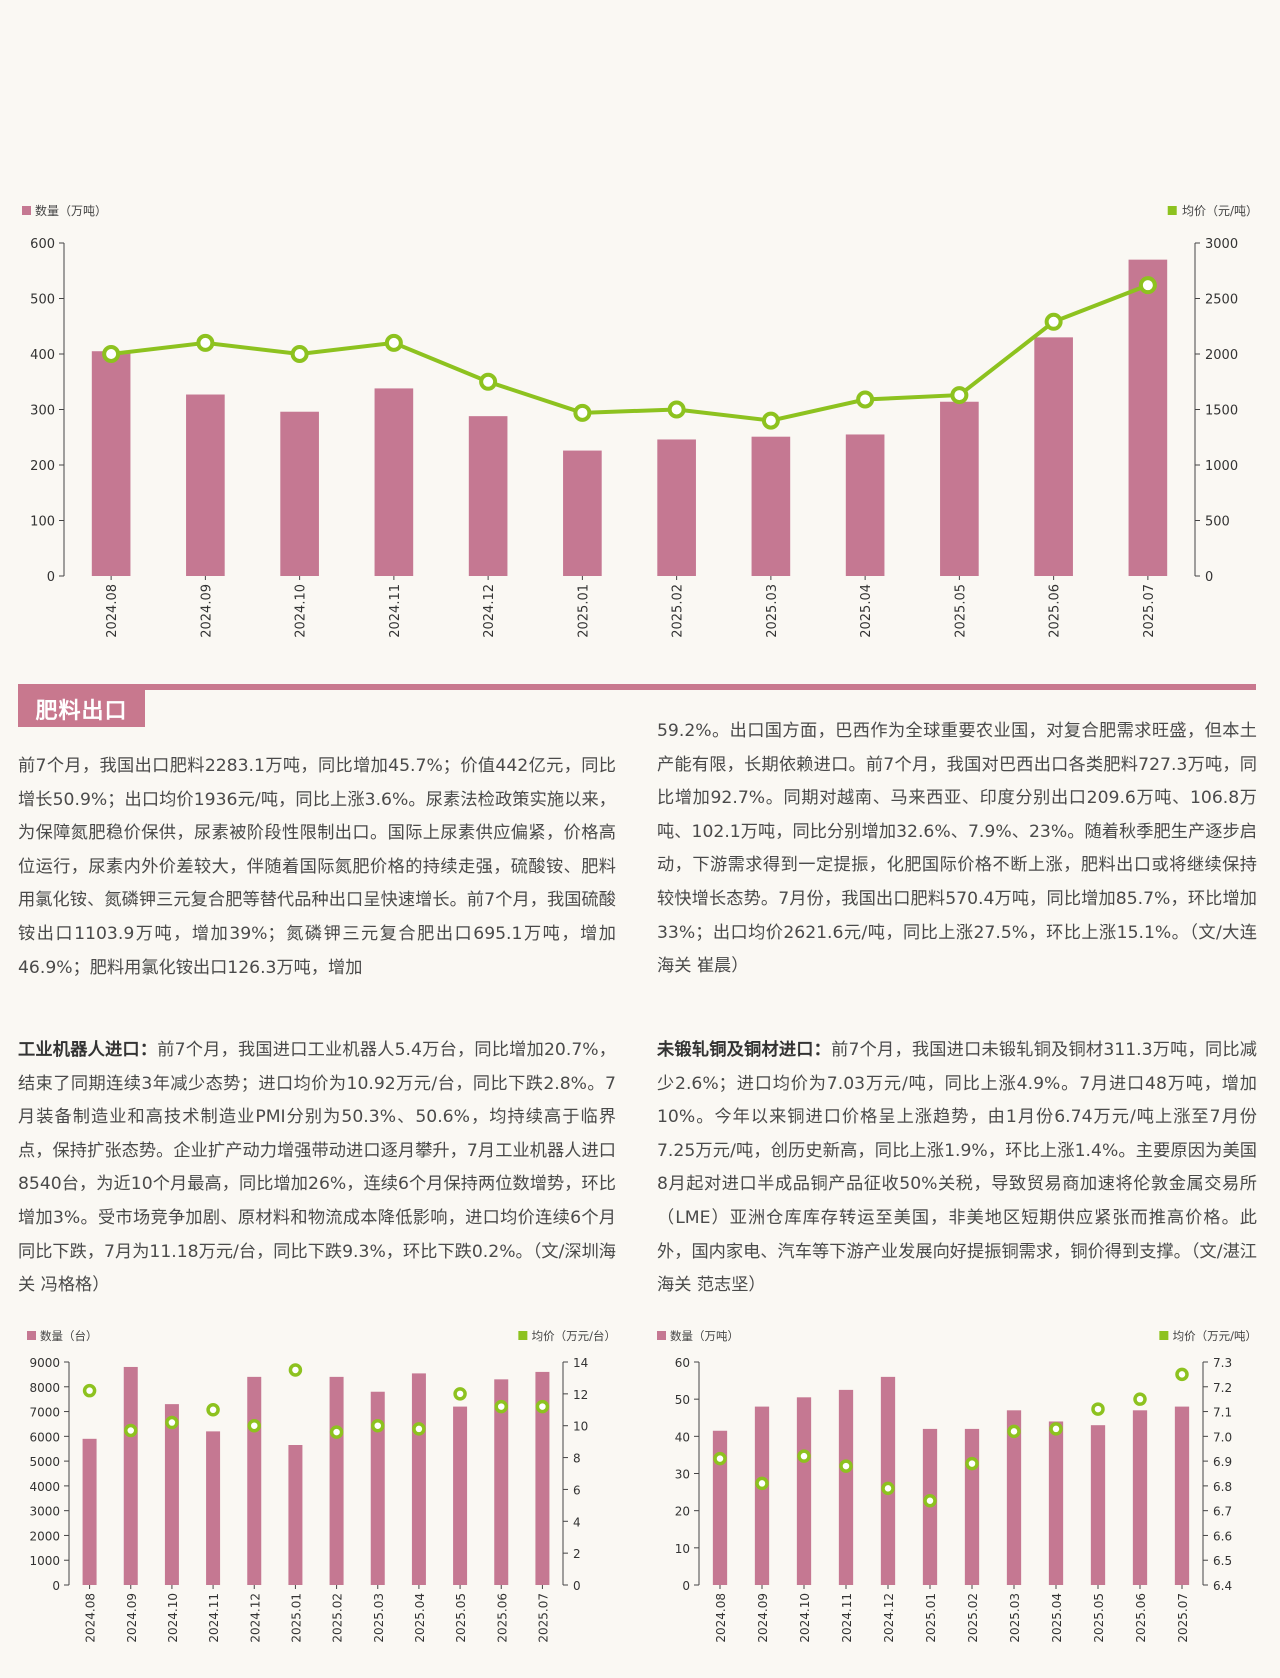  I want to click on y-tick-label-right: 7.3, so click(1222, 1363).